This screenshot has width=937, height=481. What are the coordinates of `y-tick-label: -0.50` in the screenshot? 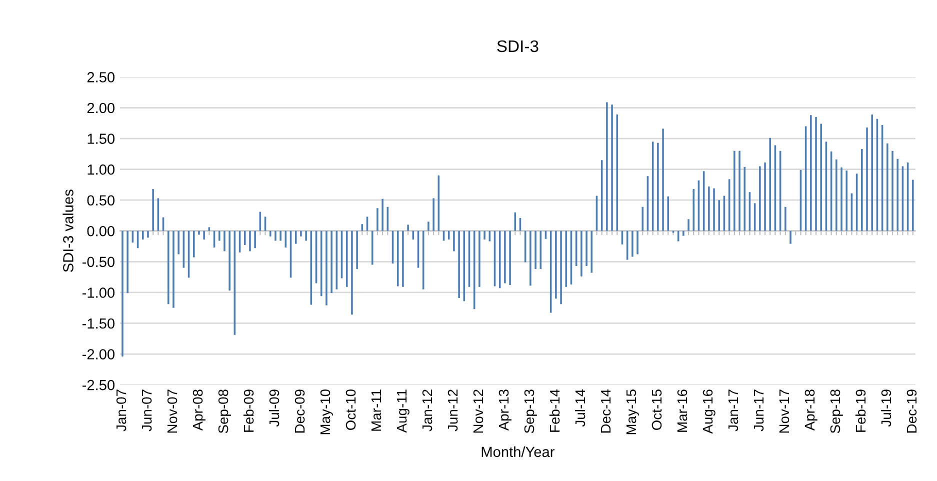 It's located at (98, 262).